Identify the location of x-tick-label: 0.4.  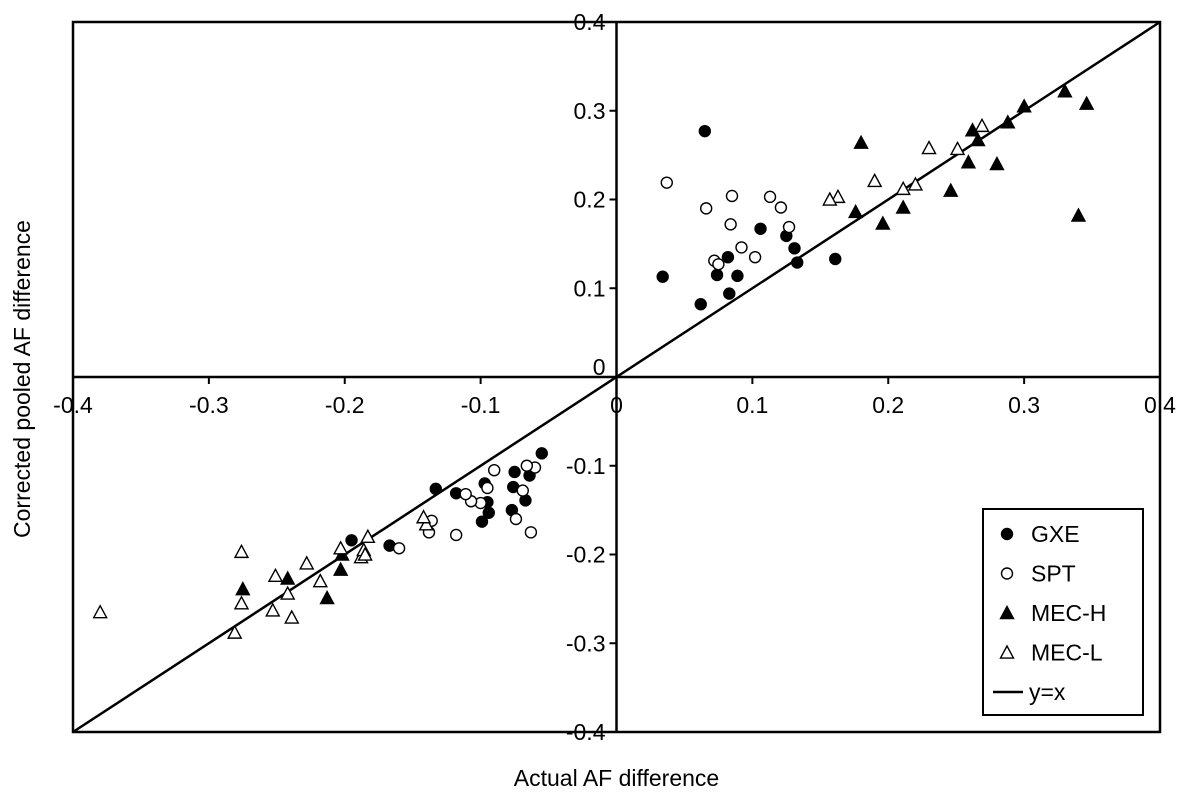
(1160, 405).